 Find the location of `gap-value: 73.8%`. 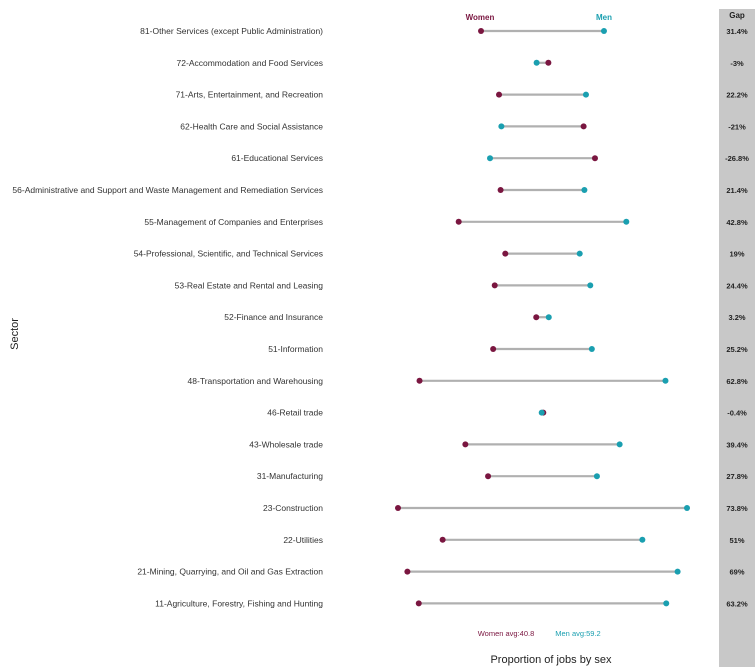

gap-value: 73.8% is located at coordinates (737, 508).